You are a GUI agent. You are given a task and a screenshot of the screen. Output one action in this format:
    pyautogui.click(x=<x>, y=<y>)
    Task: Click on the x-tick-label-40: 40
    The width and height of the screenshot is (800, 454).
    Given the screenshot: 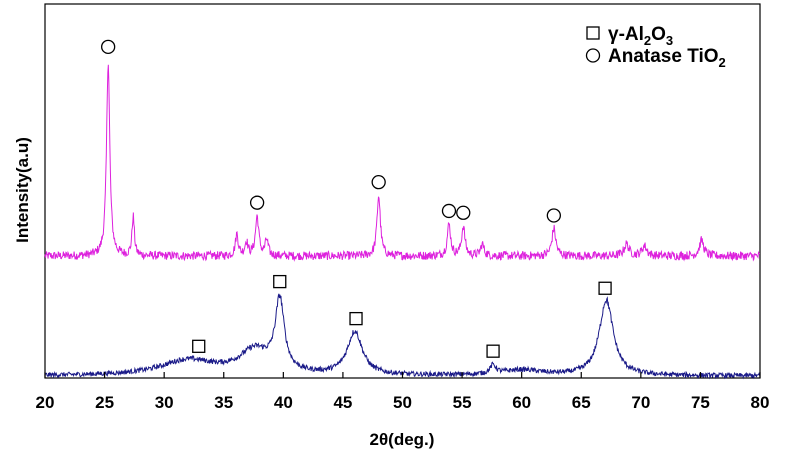 What is the action you would take?
    pyautogui.click(x=283, y=402)
    